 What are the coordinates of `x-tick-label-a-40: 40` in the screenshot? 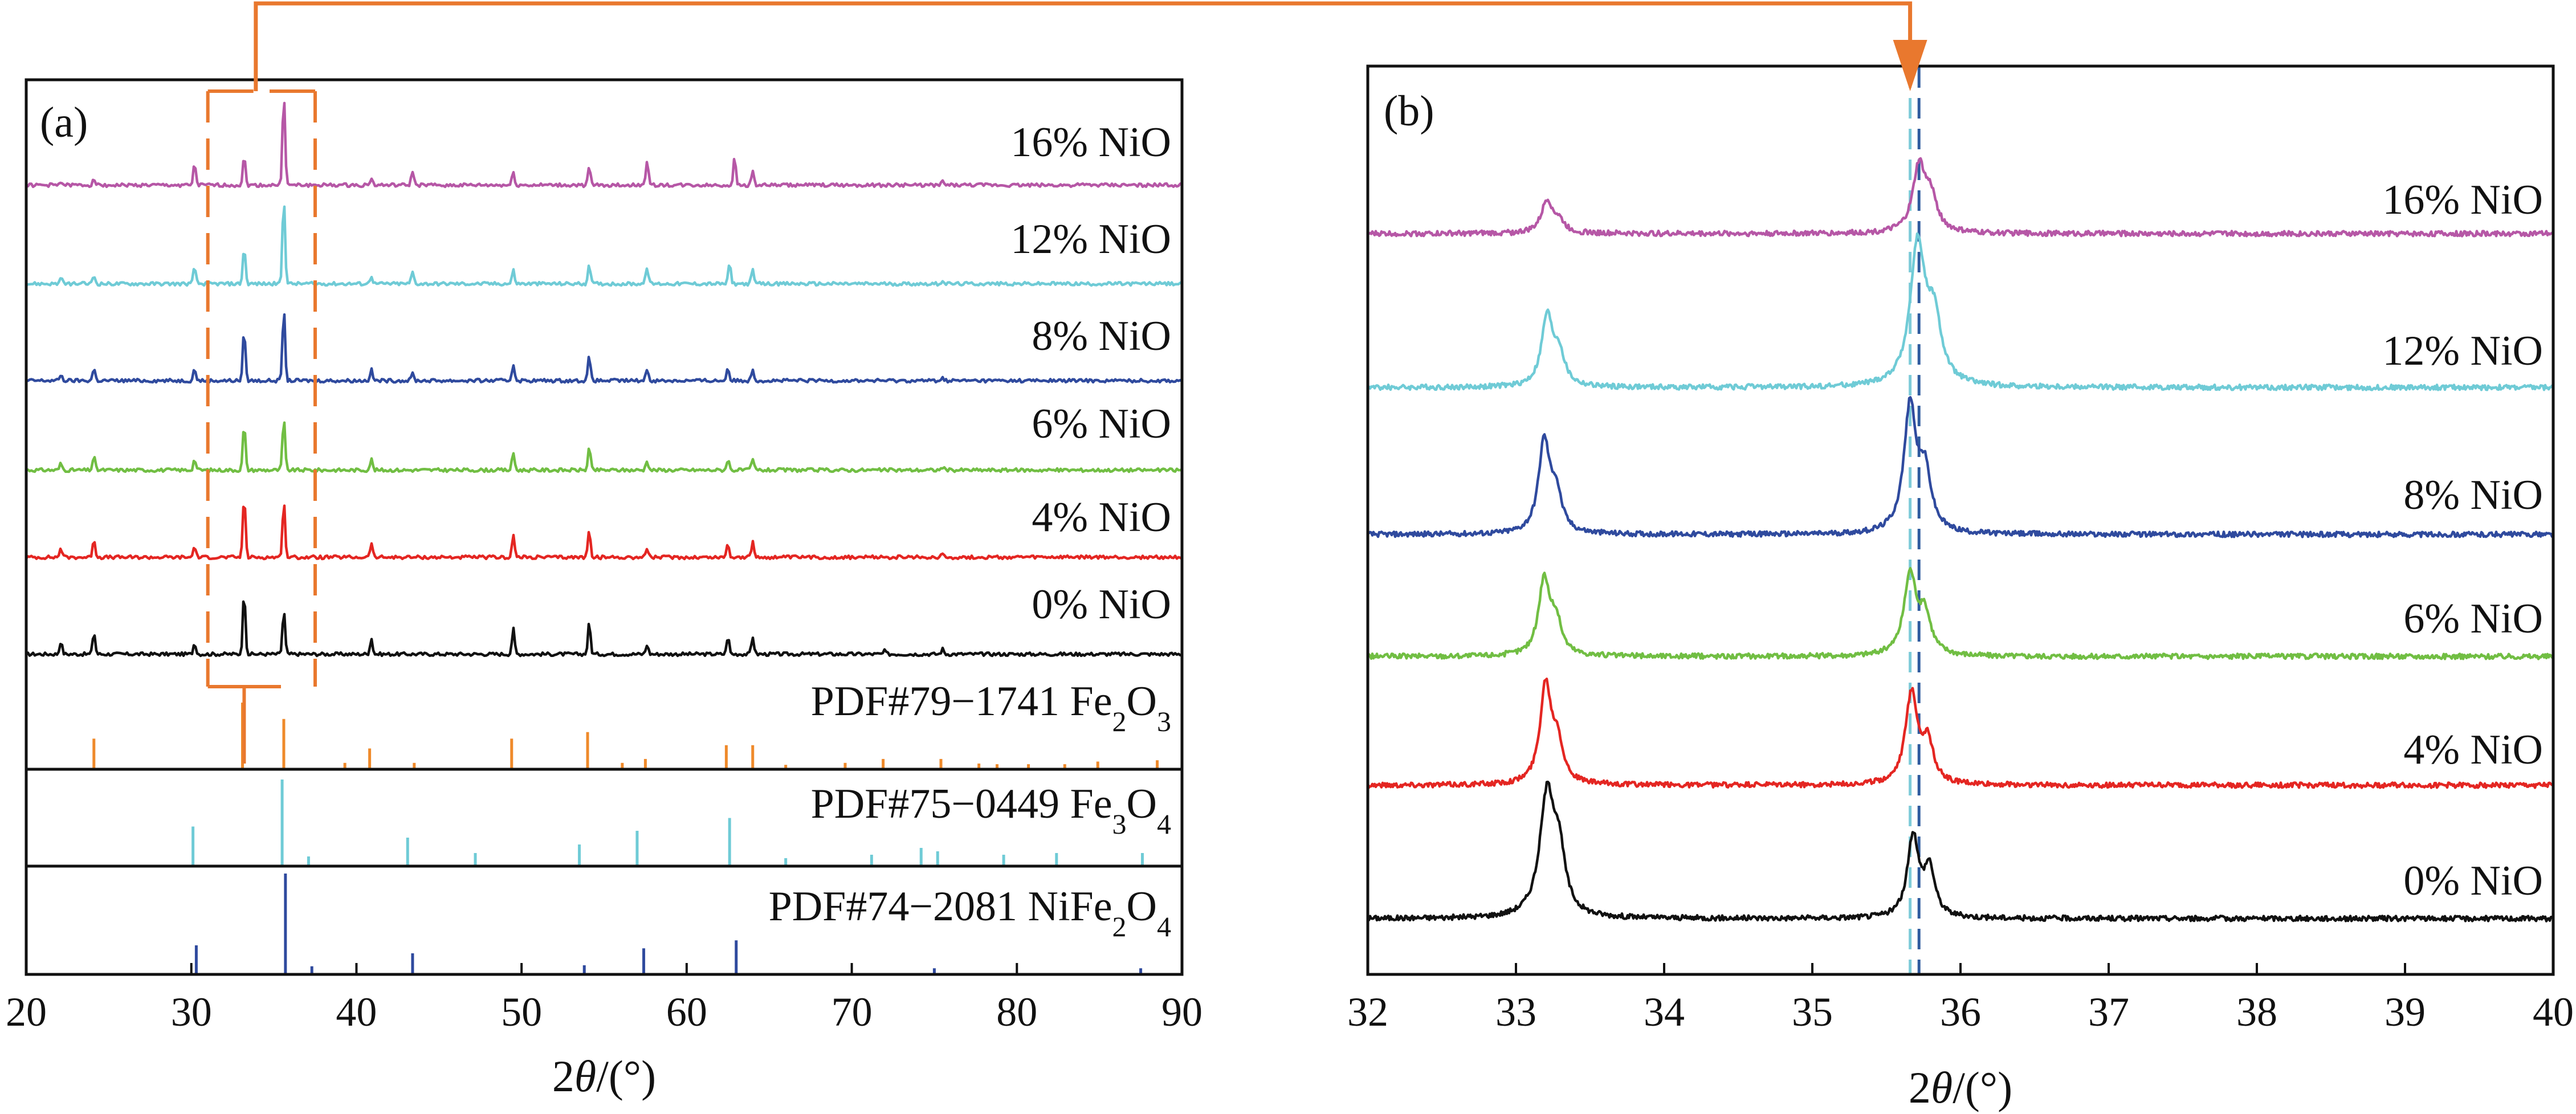 It's located at (356, 1012).